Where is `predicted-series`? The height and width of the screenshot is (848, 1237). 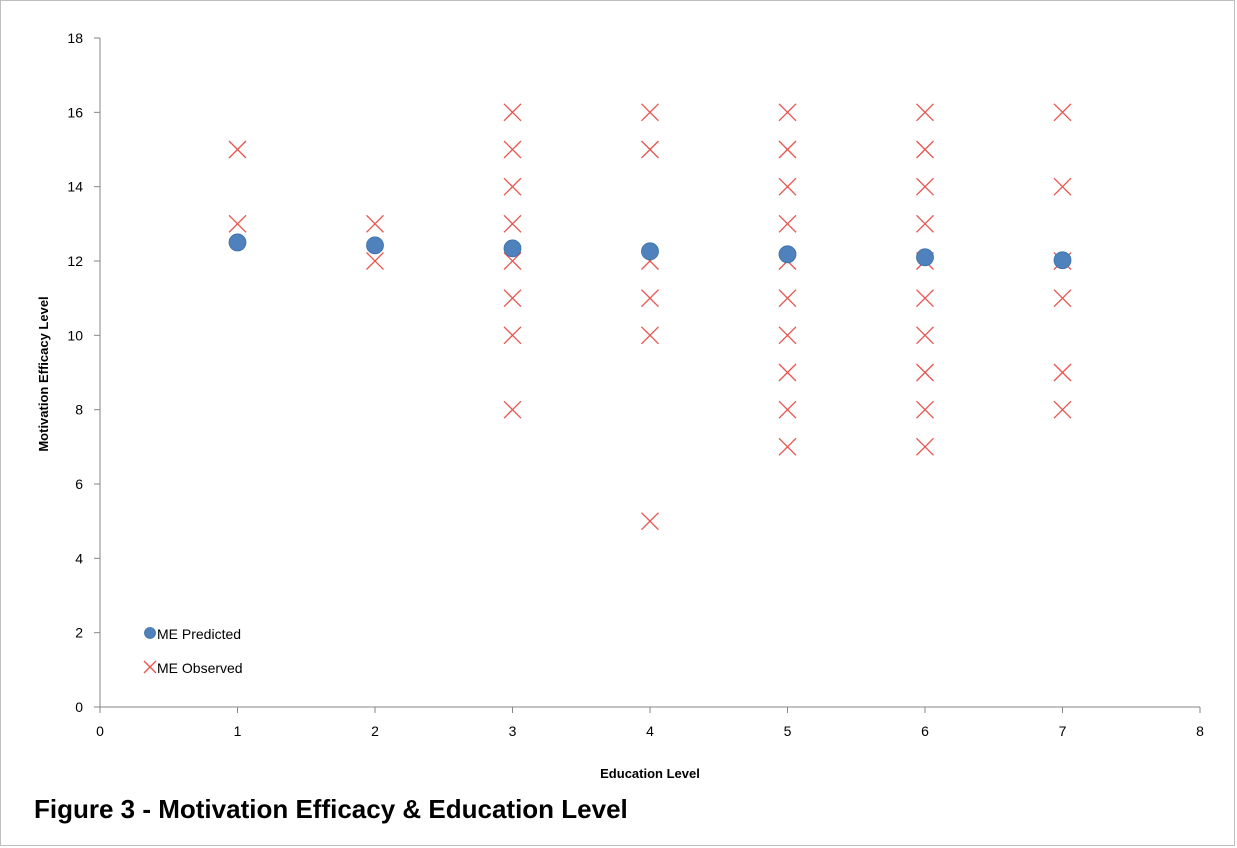 predicted-series is located at coordinates (650, 251).